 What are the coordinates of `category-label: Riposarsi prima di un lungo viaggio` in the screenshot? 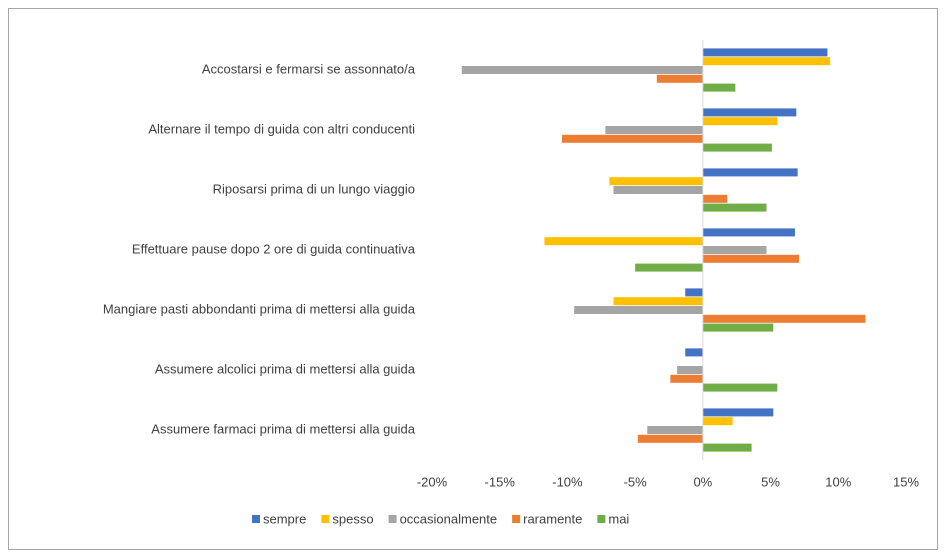 It's located at (314, 188).